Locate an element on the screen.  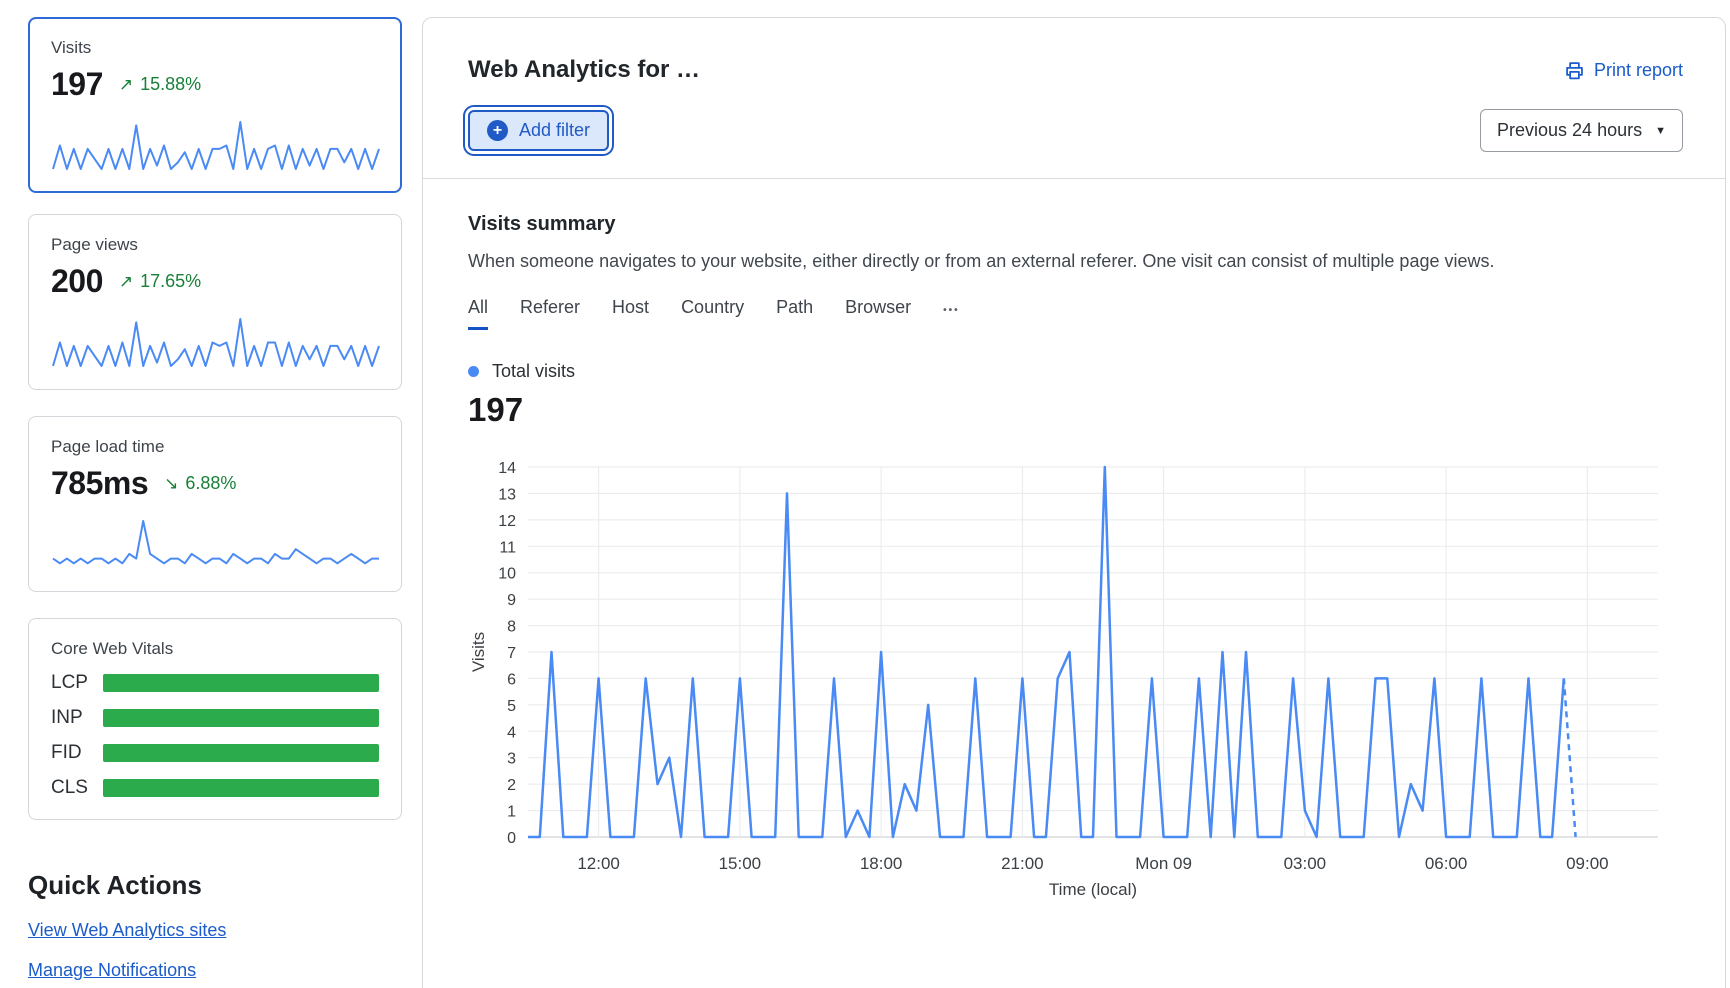
cwv-metric-label: LCP is located at coordinates (69, 682).